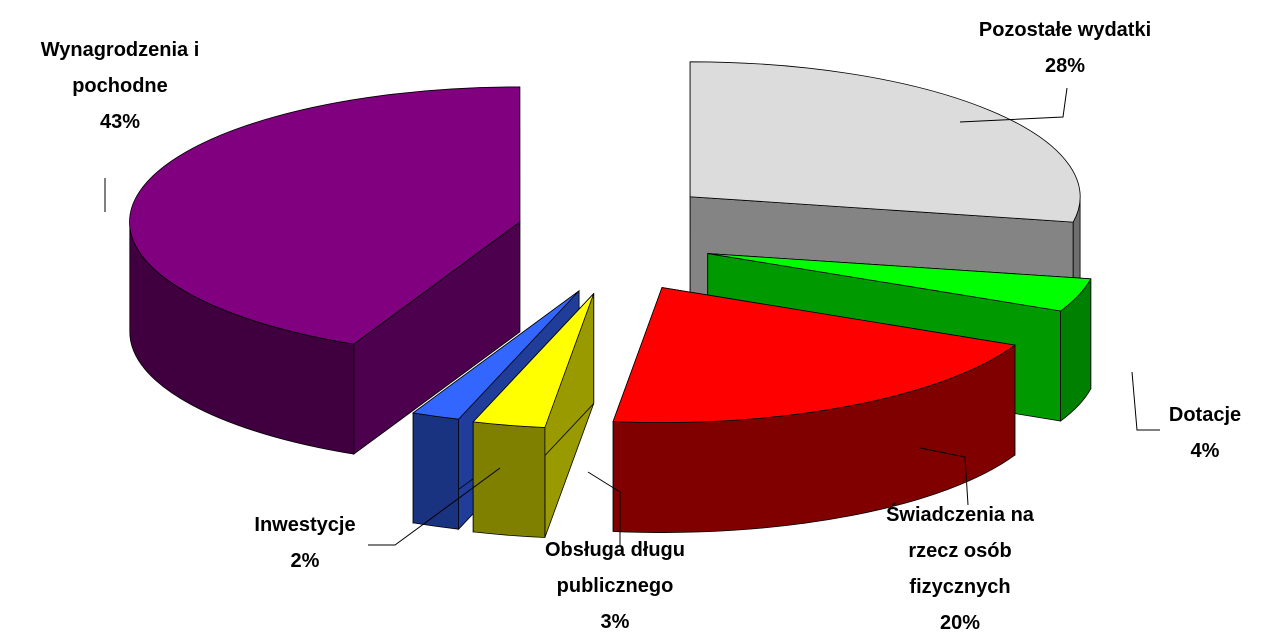 The height and width of the screenshot is (644, 1265). Describe the element at coordinates (1205, 415) in the screenshot. I see `category-name: Dotacje` at that location.